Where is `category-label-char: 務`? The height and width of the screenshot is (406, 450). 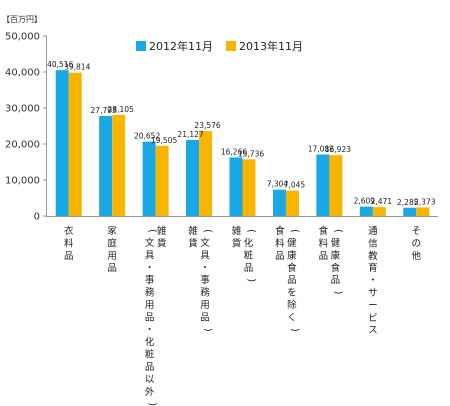 category-label-char: 務 is located at coordinates (205, 293).